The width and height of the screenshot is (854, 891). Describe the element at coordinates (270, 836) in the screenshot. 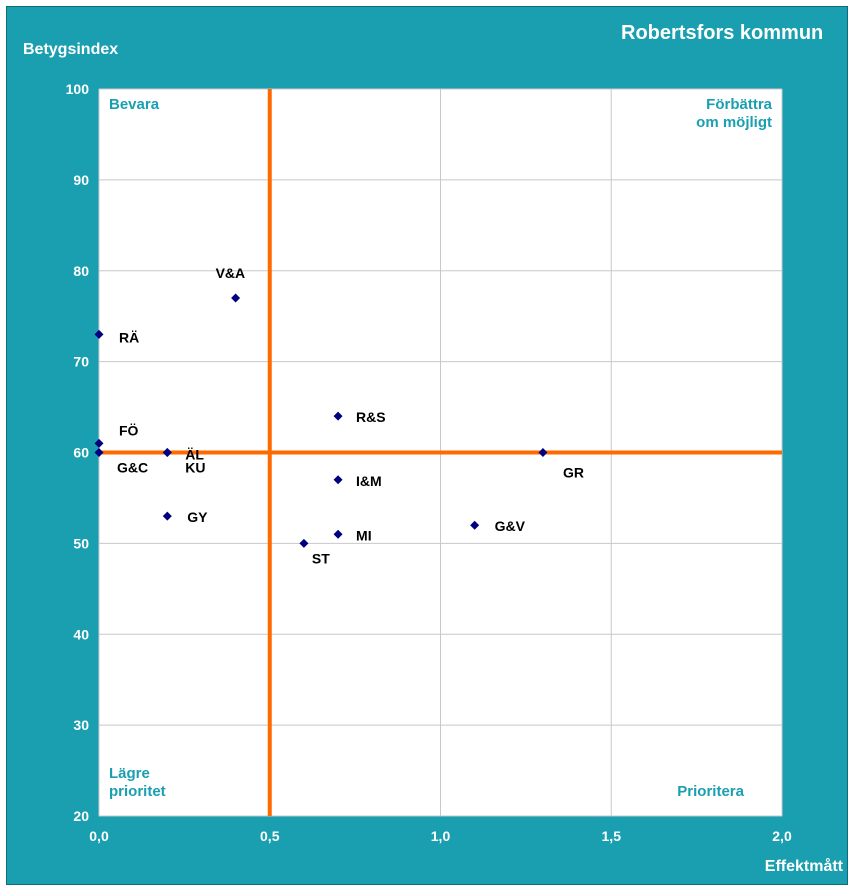

I see `x-tick-label: 0,5` at that location.